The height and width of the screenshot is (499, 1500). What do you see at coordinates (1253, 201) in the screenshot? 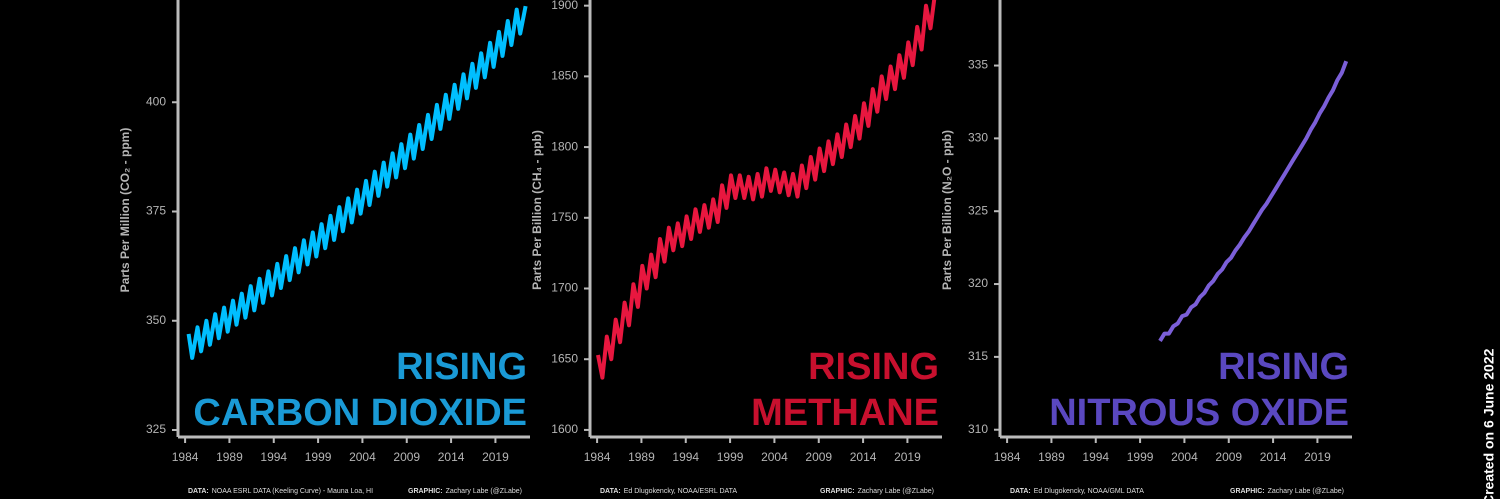
I see `data-line` at bounding box center [1253, 201].